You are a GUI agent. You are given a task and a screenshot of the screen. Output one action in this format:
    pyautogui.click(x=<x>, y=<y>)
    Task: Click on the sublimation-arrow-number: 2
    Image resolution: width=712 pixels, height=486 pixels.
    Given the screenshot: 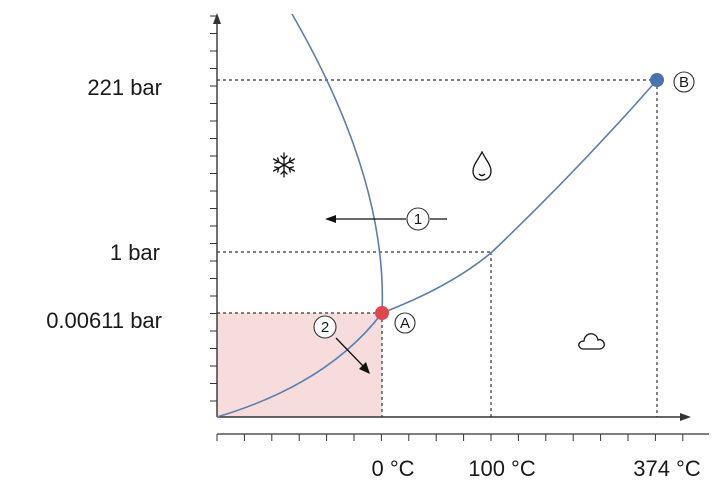 What is the action you would take?
    pyautogui.click(x=325, y=327)
    